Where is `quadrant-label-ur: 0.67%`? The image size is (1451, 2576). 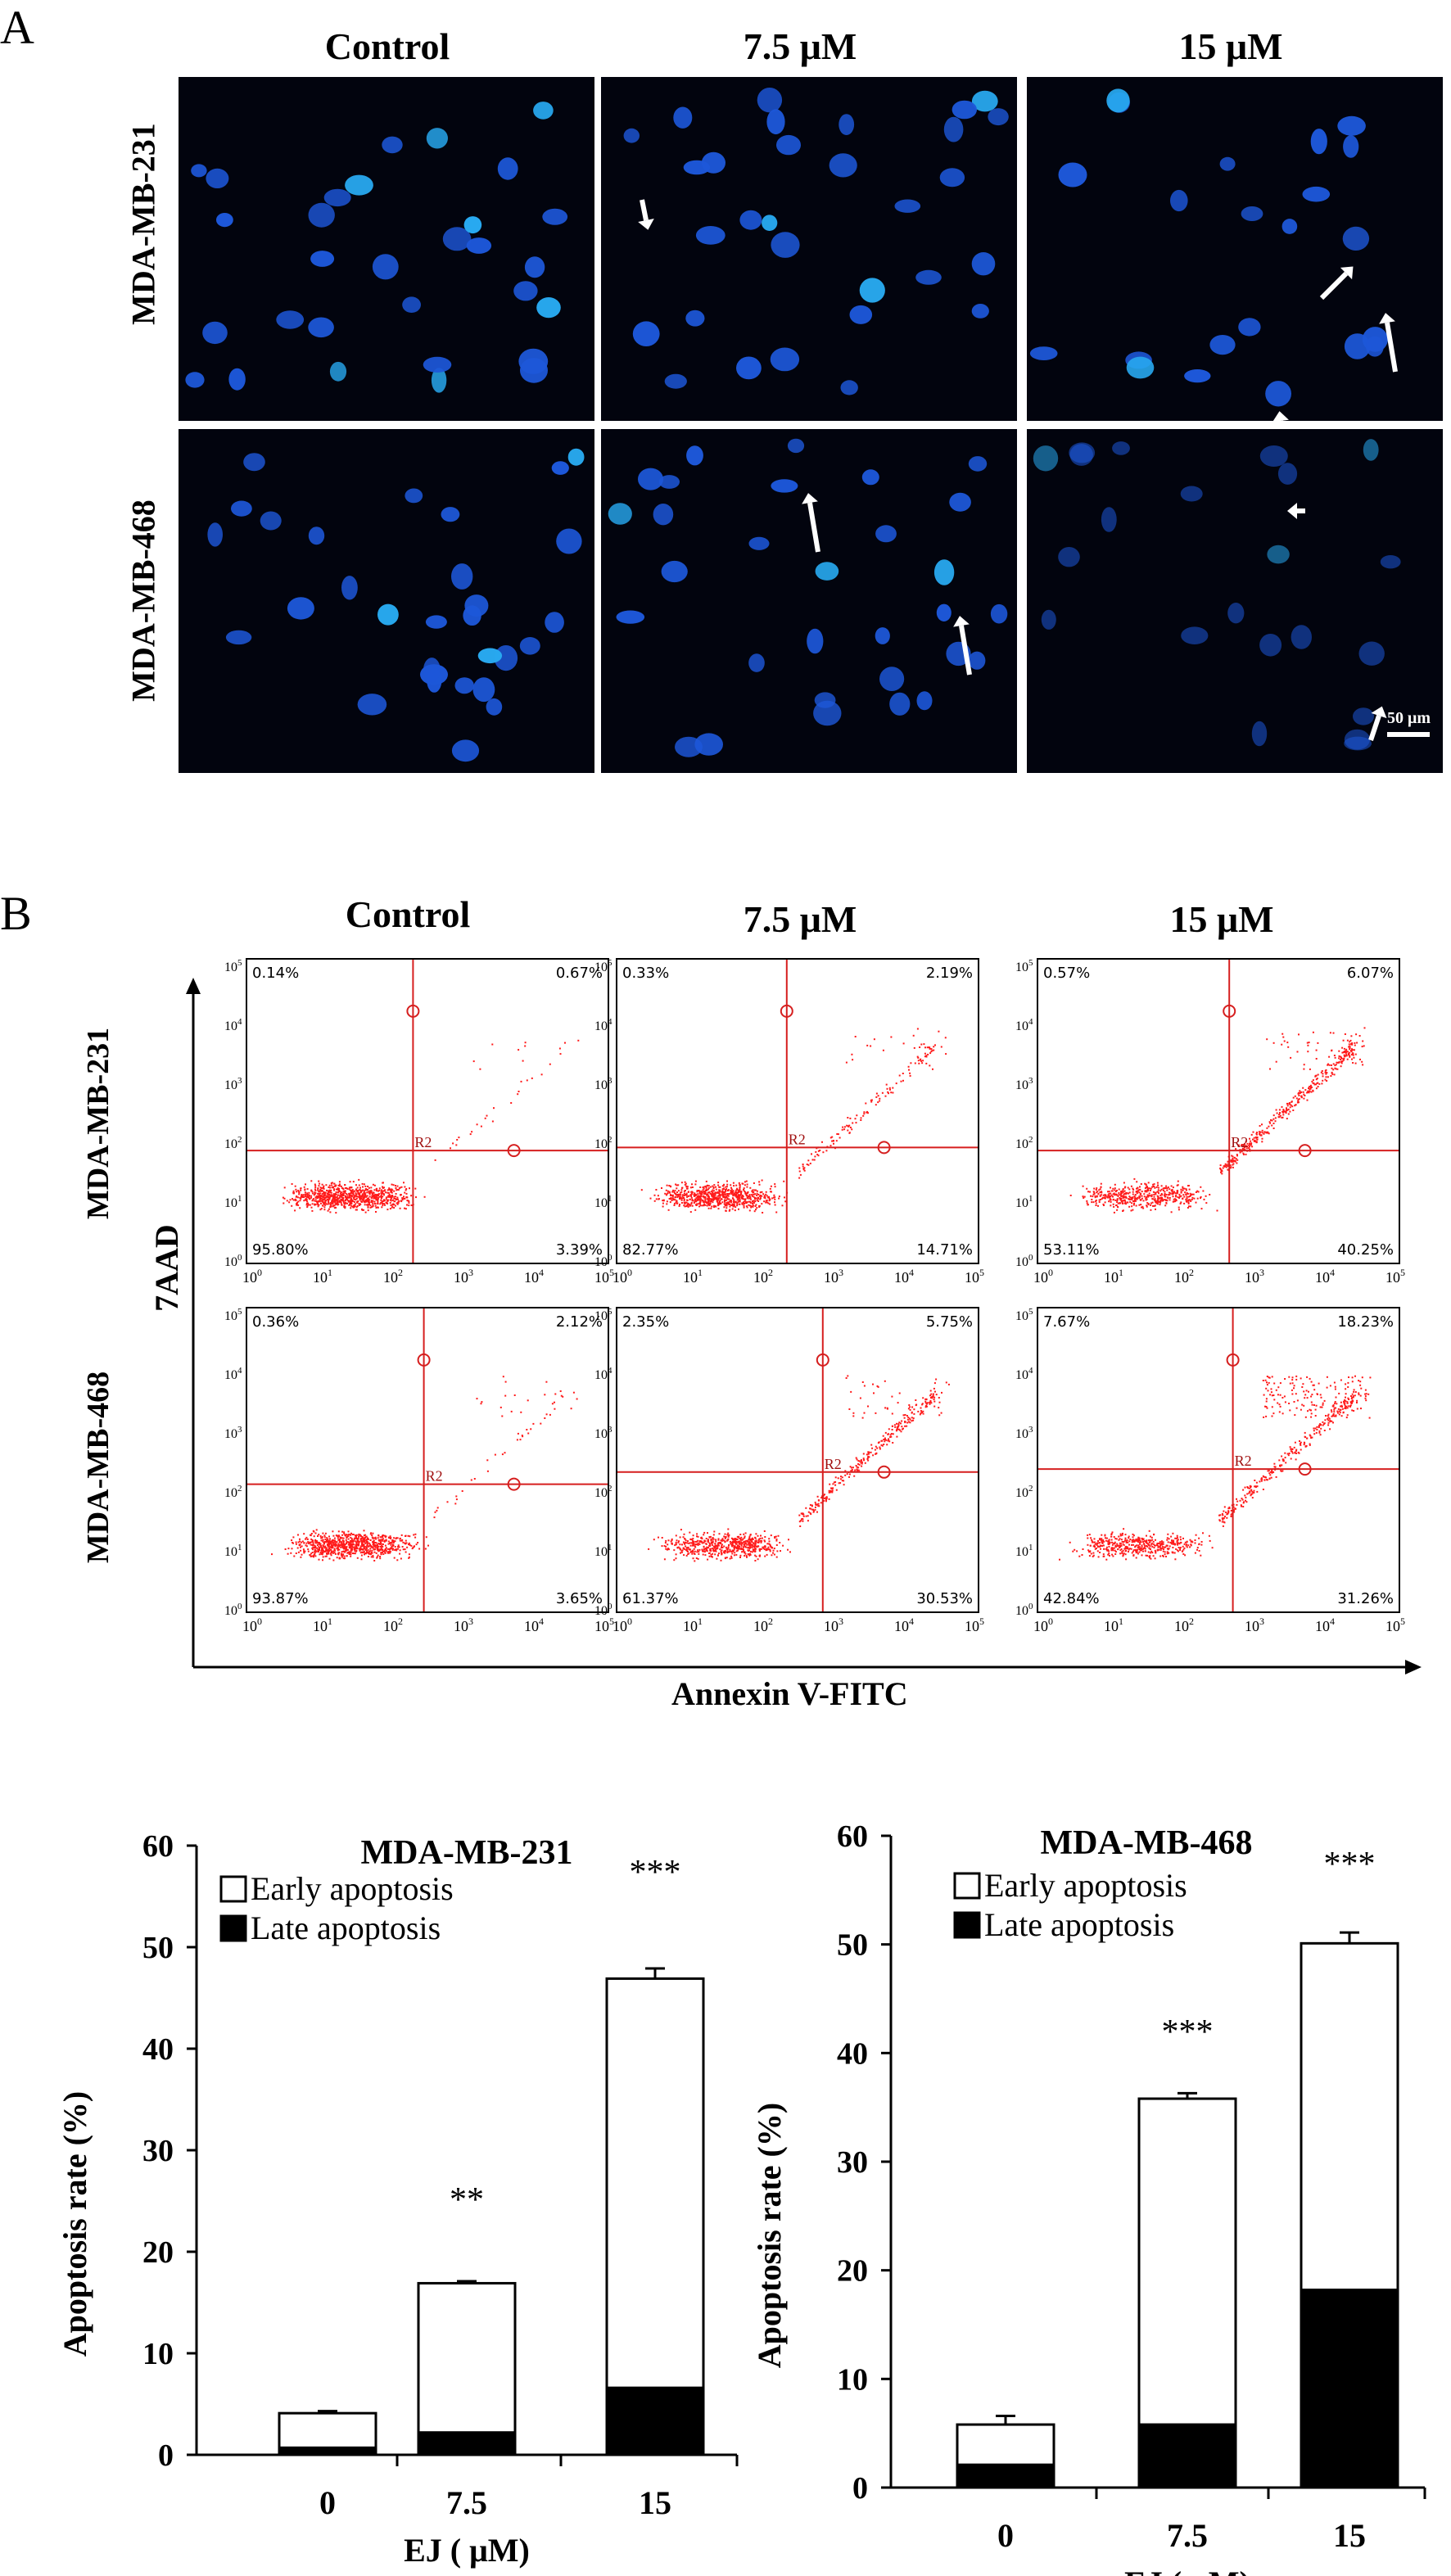 quadrant-label-ur: 0.67% is located at coordinates (579, 973).